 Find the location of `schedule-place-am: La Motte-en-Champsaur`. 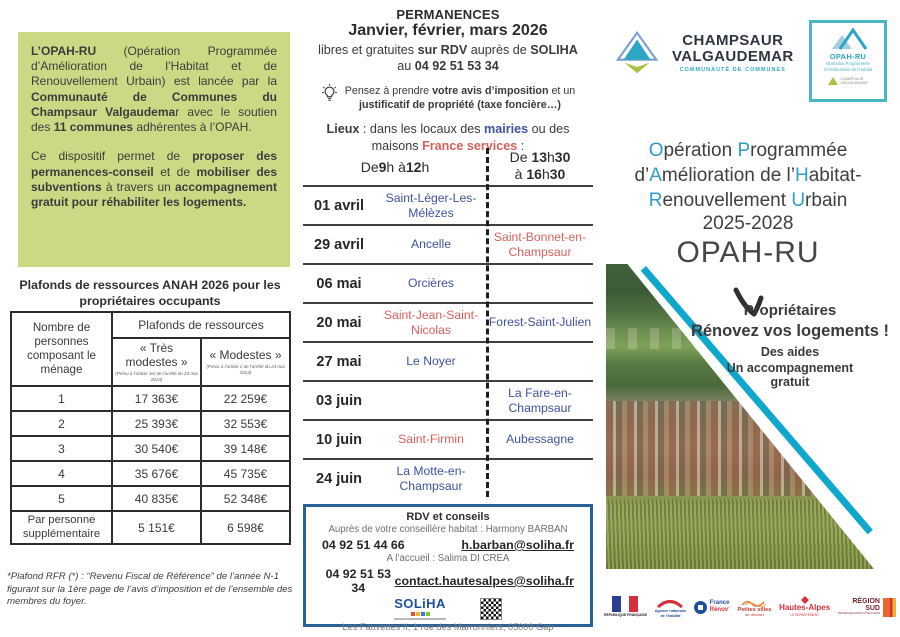

schedule-place-am: La Motte-en-Champsaur is located at coordinates (431, 478).